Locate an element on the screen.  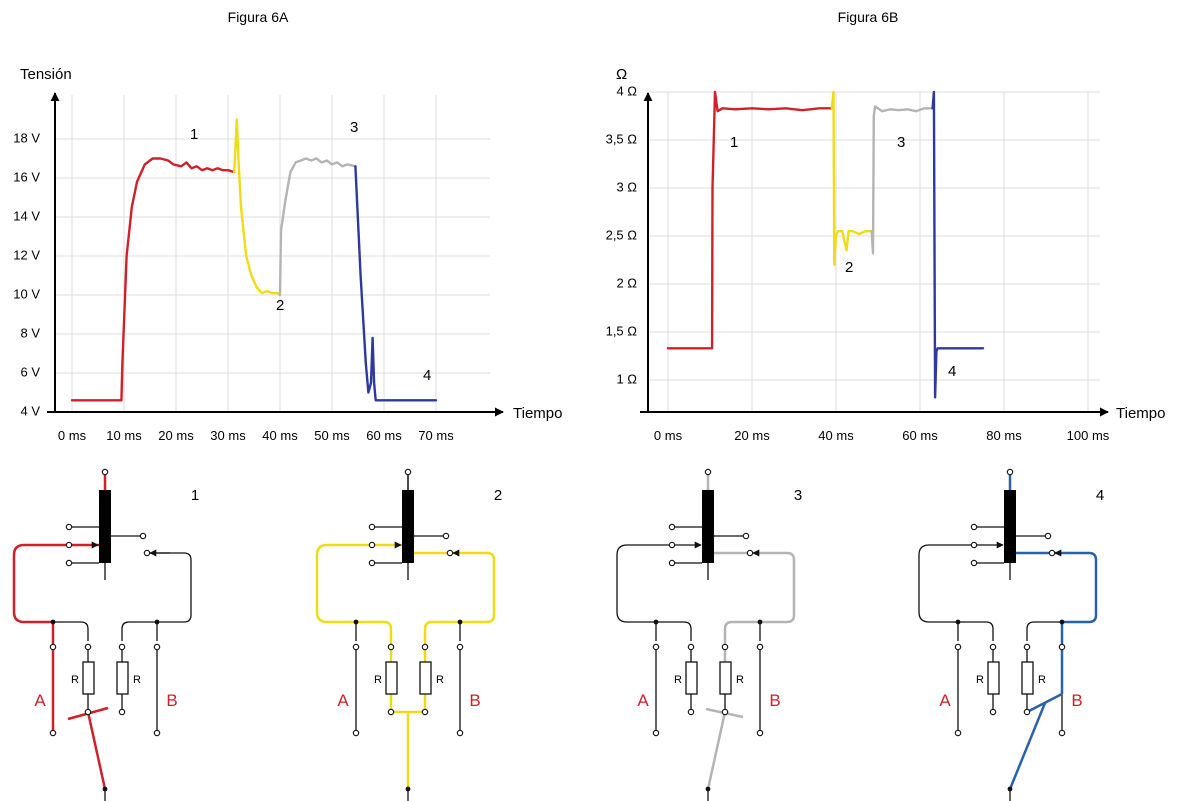
figure-6b-xtick: 20 ms is located at coordinates (752, 435).